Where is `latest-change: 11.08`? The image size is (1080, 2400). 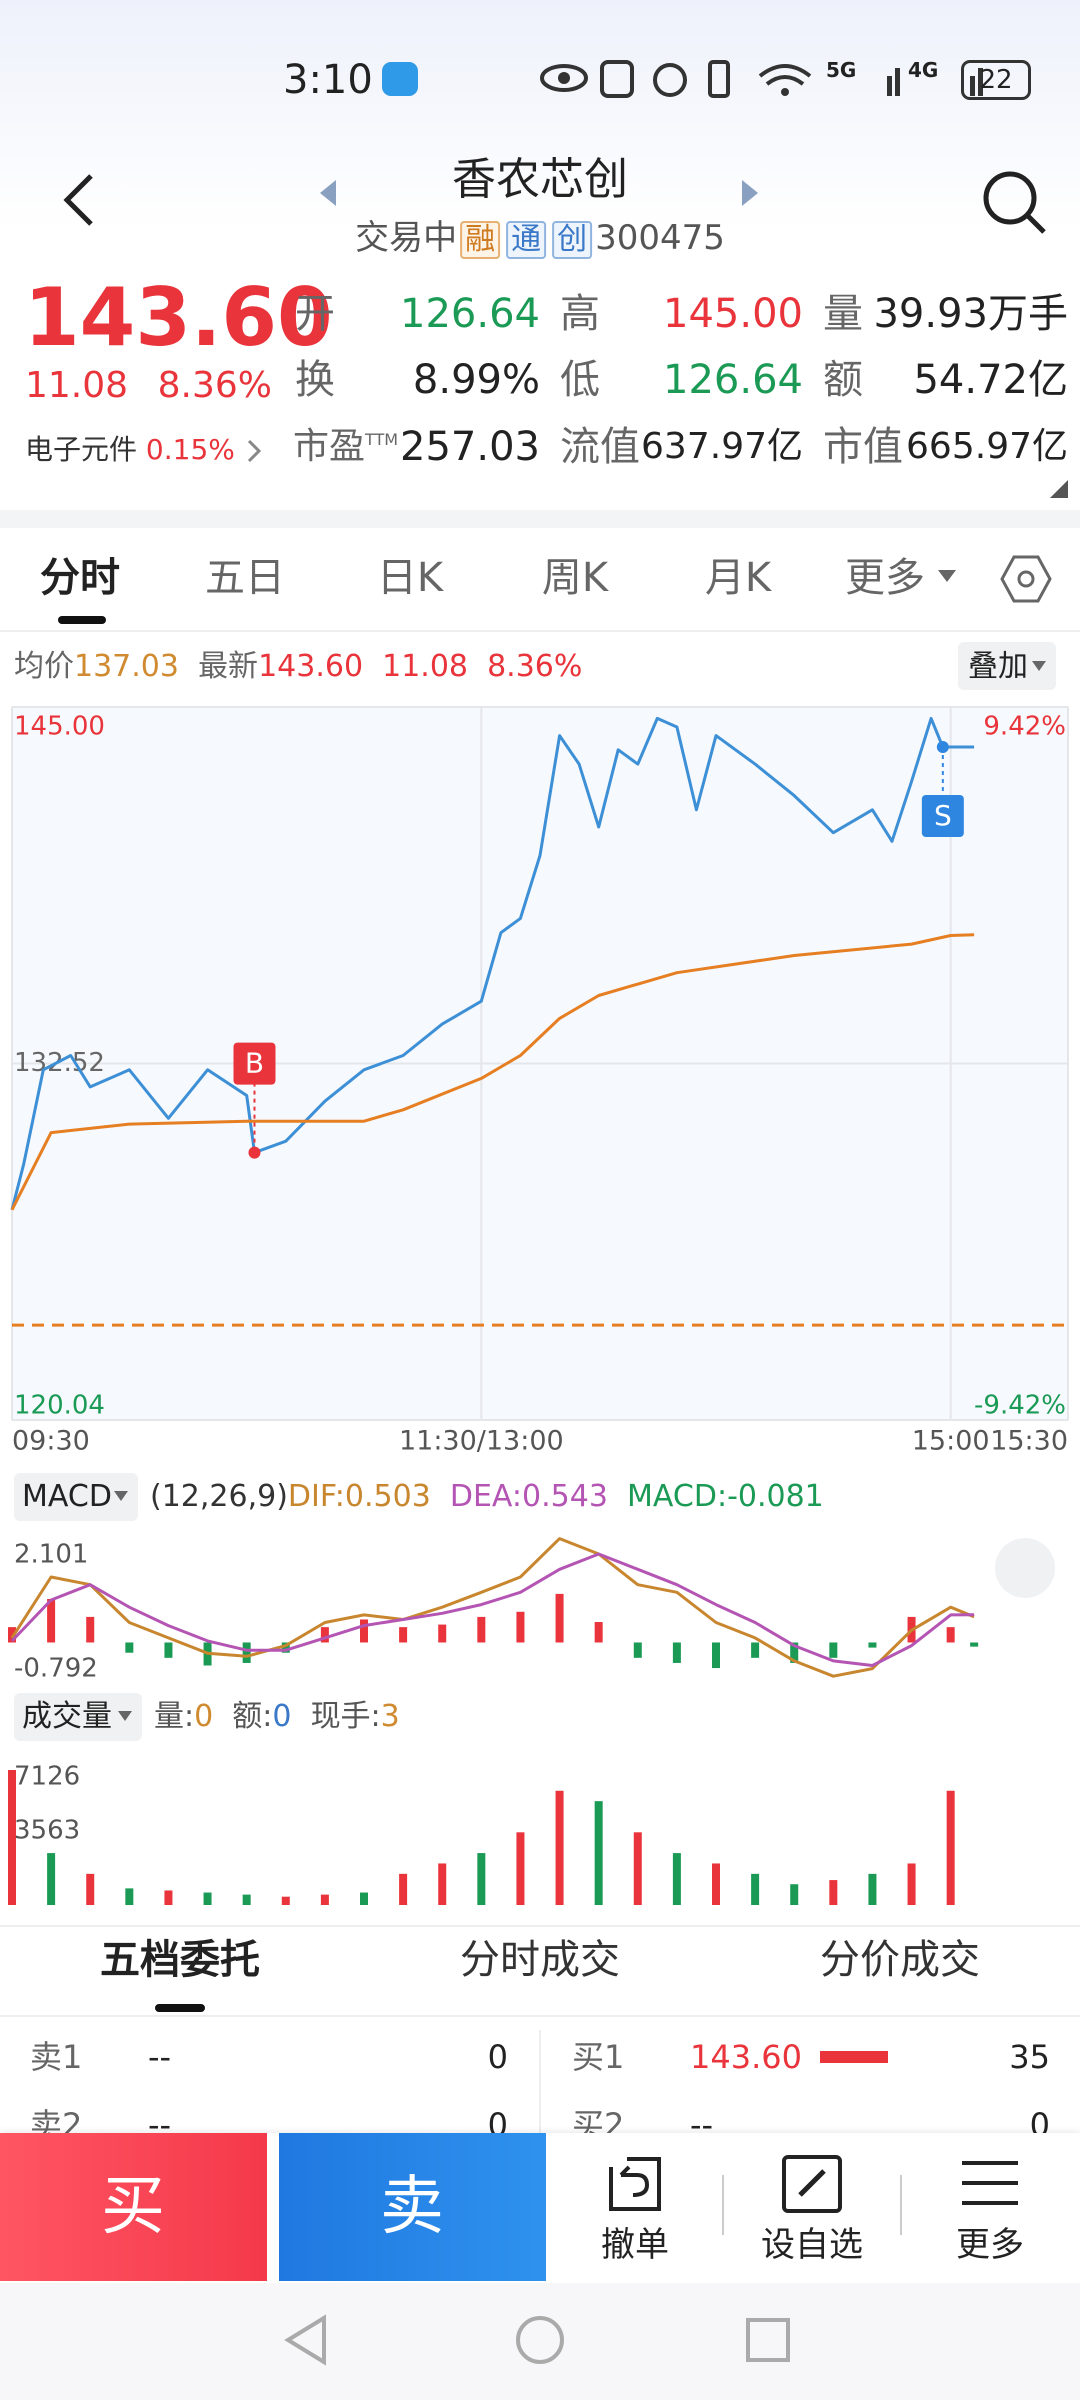 latest-change: 11.08 is located at coordinates (425, 666).